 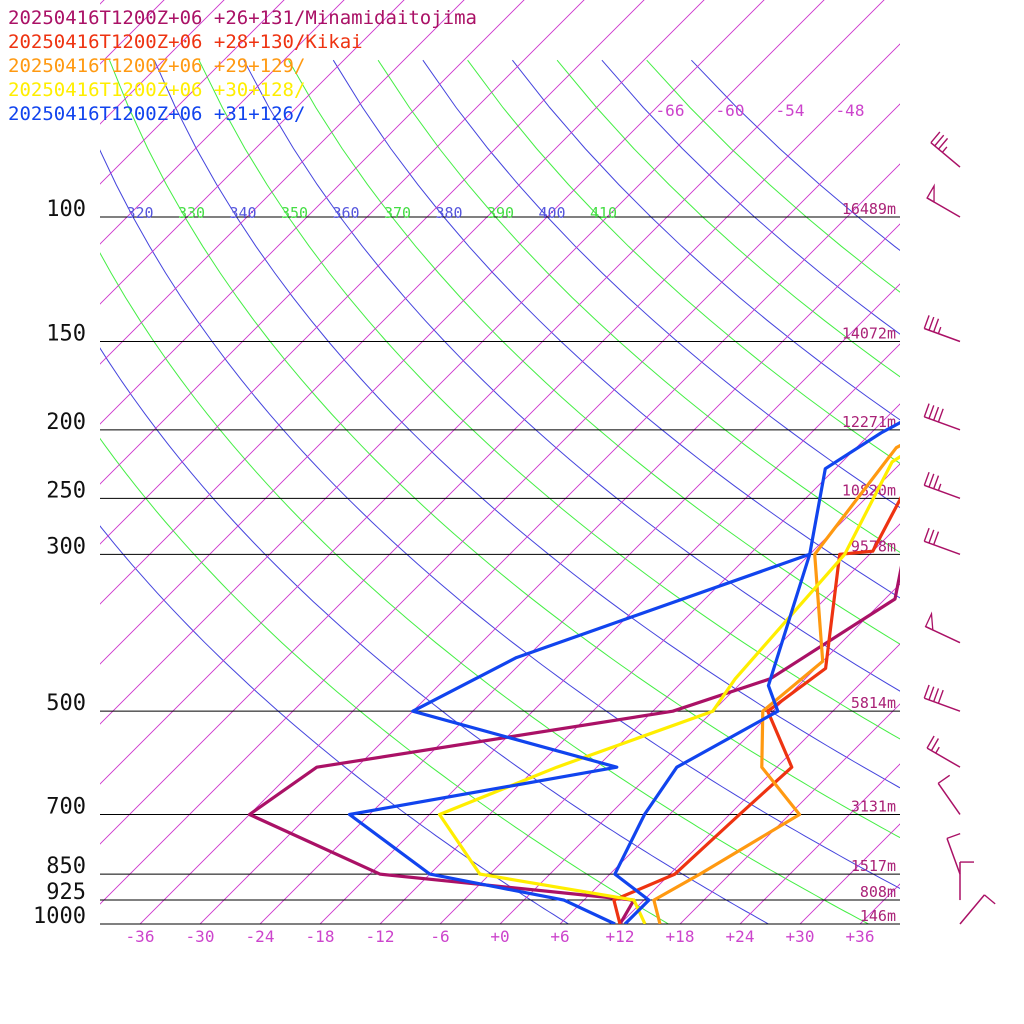 I want to click on temperature-tick-labels: -36 -30 -24 -18 -12 -6 +0 +6 +12 +18 +24 +30 +36, so click(x=500, y=936).